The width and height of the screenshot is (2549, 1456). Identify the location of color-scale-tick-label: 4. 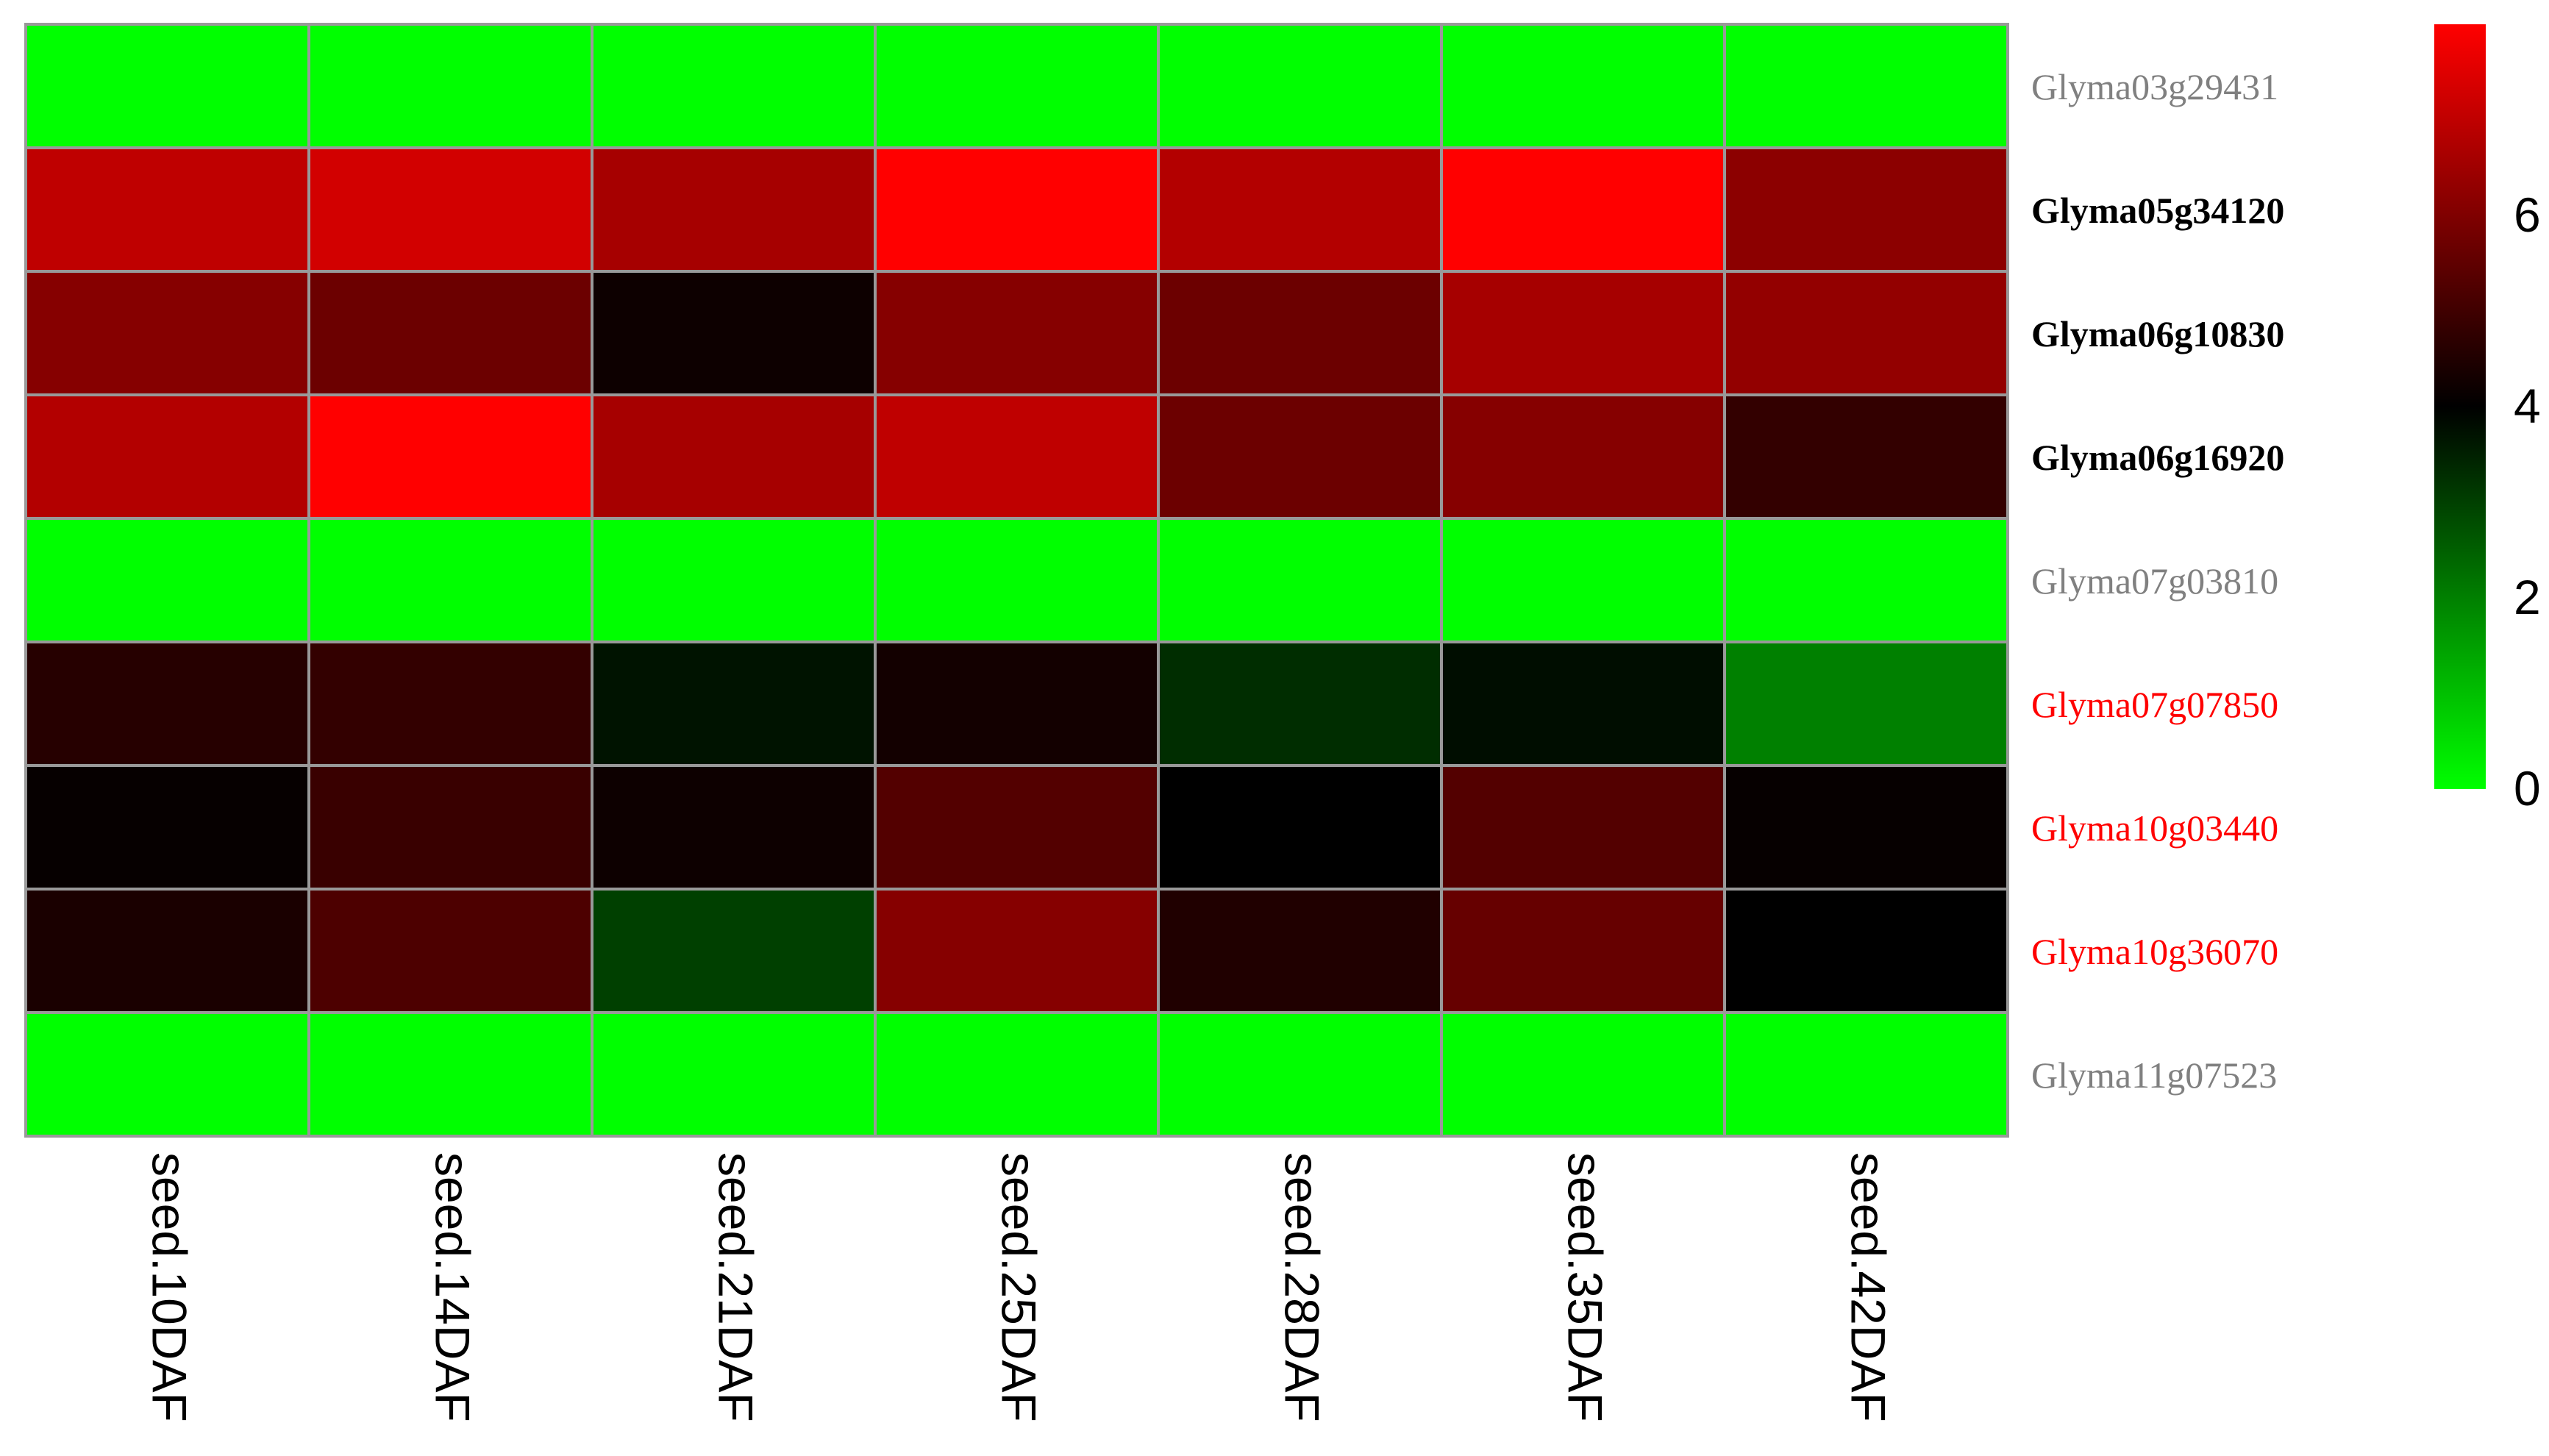
(2527, 406).